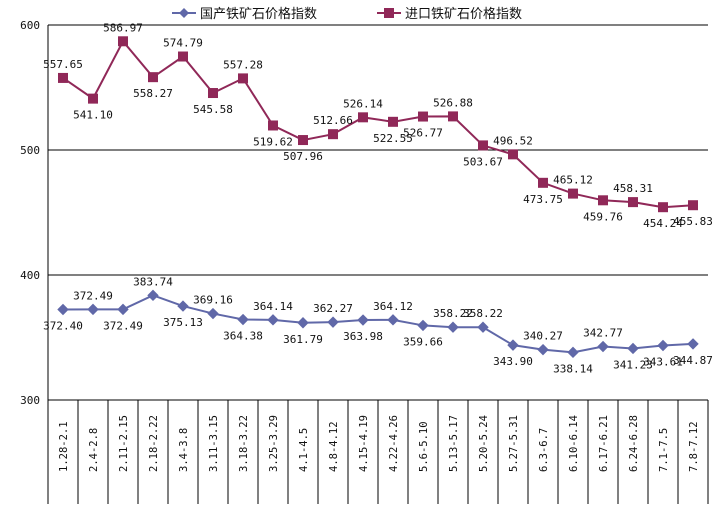  What do you see at coordinates (363, 336) in the screenshot?
I see `data-label: 363.98` at bounding box center [363, 336].